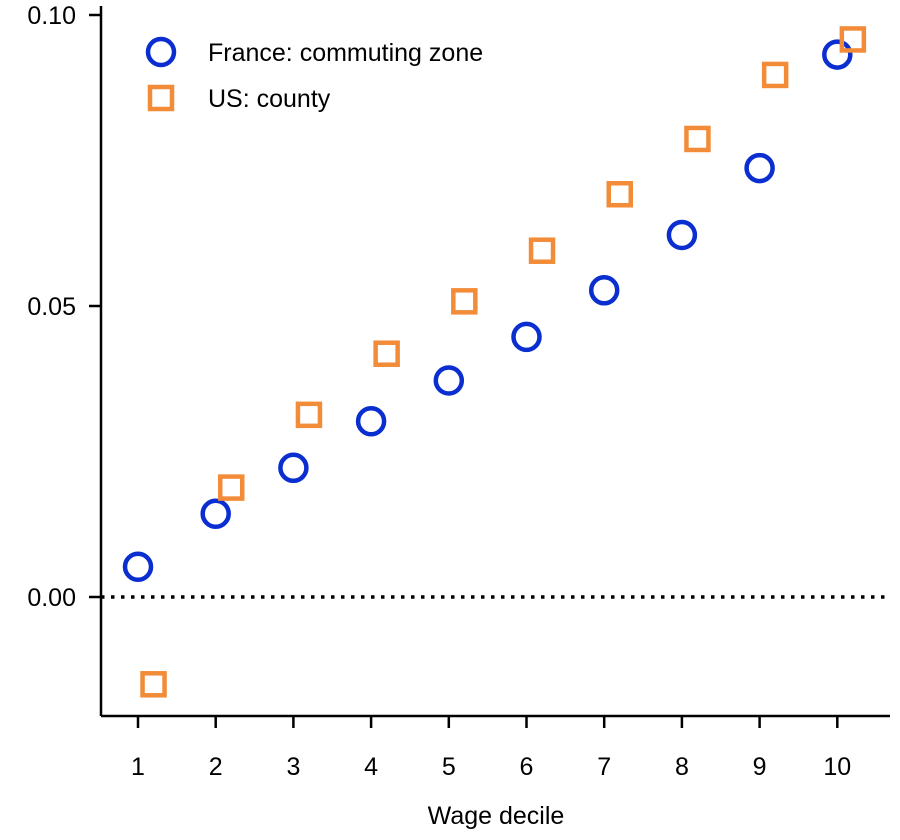 This screenshot has width=900, height=840. Describe the element at coordinates (138, 767) in the screenshot. I see `x-tick-label: 1` at that location.